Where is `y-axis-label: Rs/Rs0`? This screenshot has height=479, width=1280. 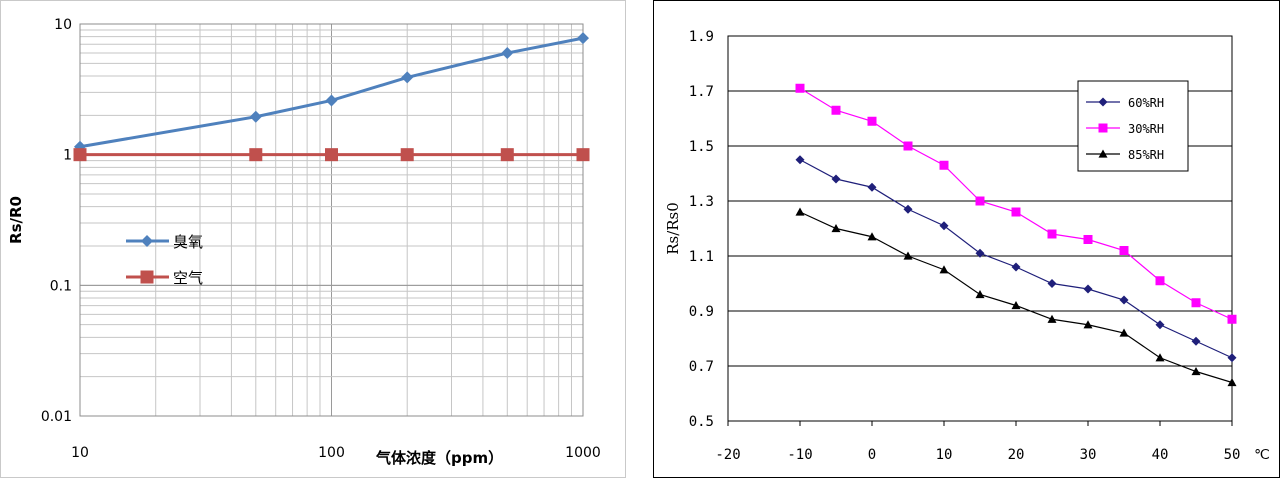 y-axis-label: Rs/Rs0 is located at coordinates (673, 228).